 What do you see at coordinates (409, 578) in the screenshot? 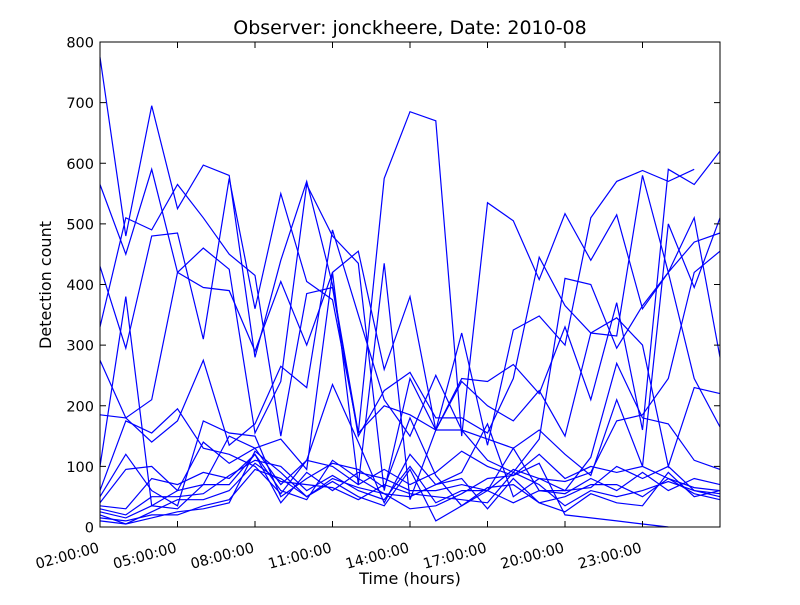
I see `x-axis-label: Time (hours)` at bounding box center [409, 578].